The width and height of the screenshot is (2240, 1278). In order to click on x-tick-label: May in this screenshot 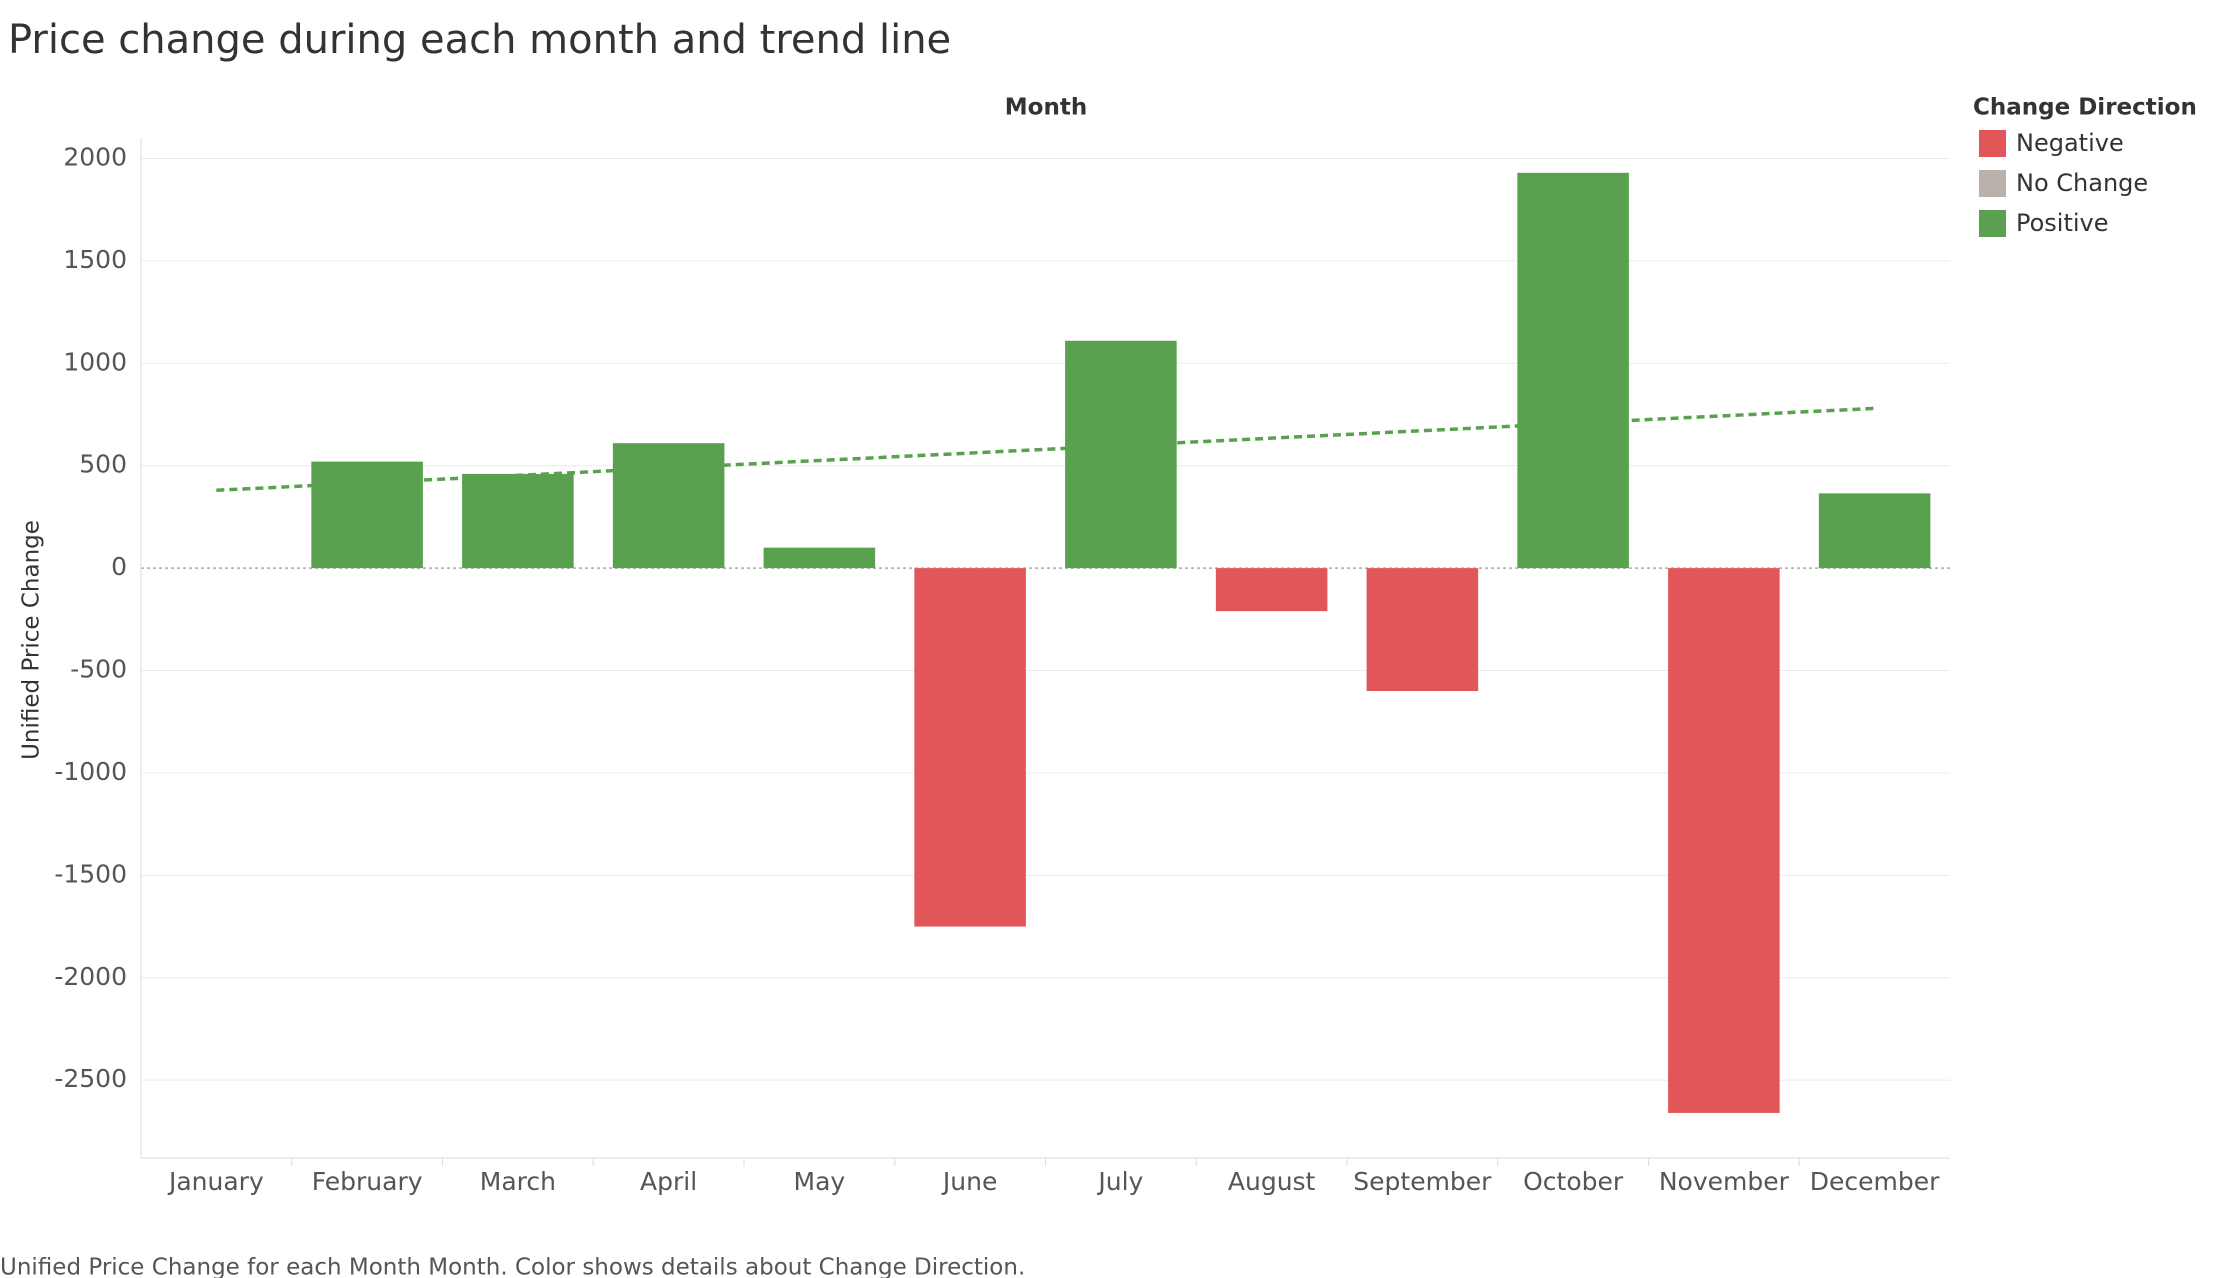, I will do `click(820, 1181)`.